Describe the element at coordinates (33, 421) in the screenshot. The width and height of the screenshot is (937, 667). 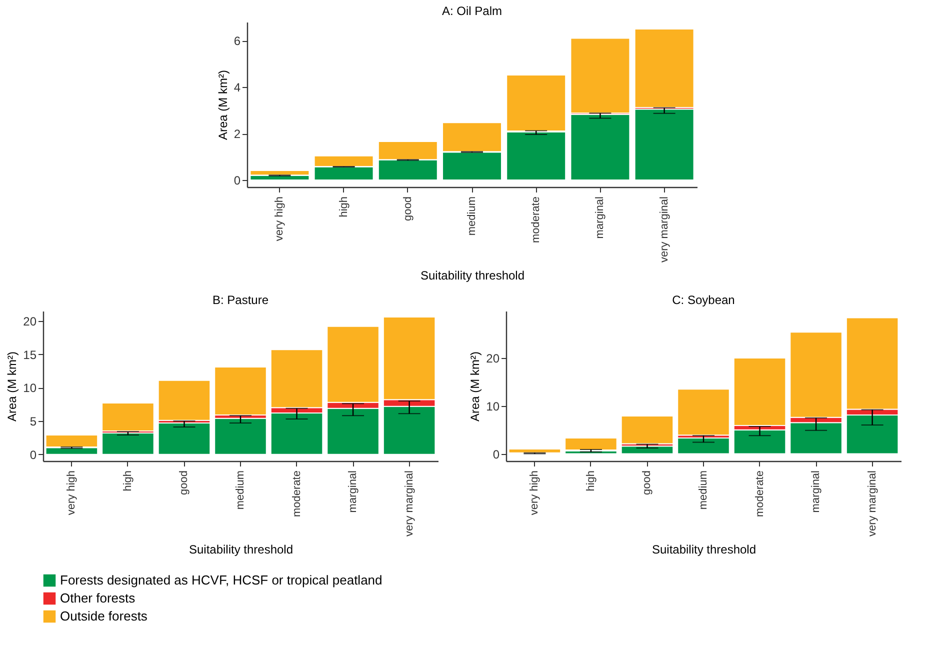
I see `y-tick-label: 5` at that location.